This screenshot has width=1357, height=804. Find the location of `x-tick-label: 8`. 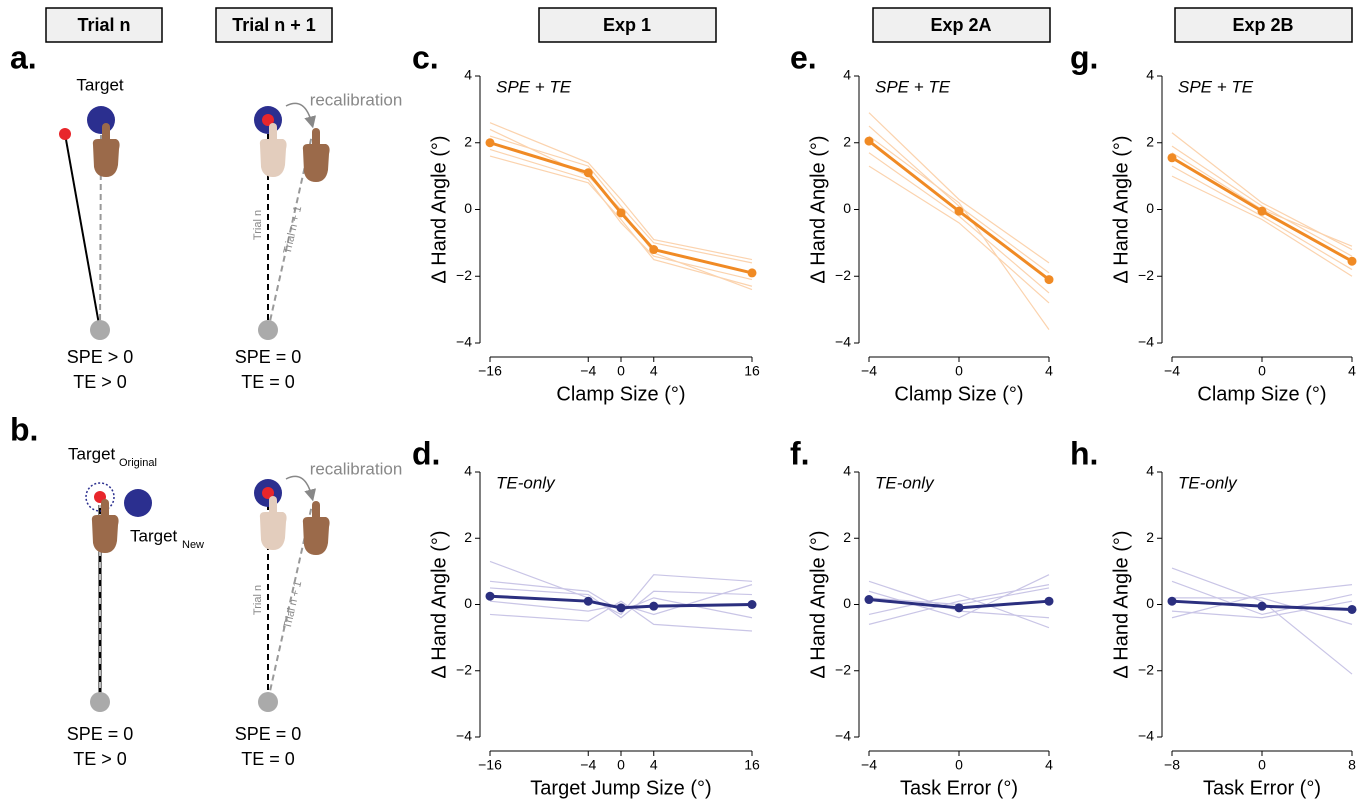

x-tick-label: 8 is located at coordinates (1352, 765).